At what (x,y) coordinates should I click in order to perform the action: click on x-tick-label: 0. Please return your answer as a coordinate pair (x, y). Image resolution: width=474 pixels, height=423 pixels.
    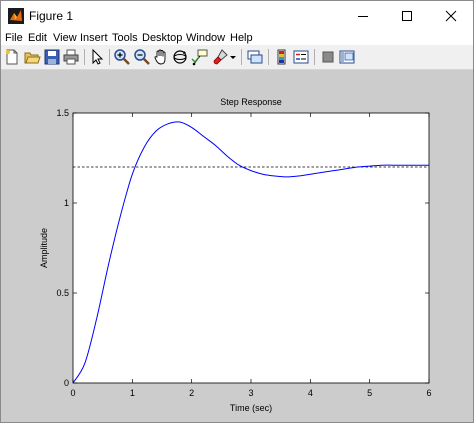
    Looking at the image, I should click on (72, 393).